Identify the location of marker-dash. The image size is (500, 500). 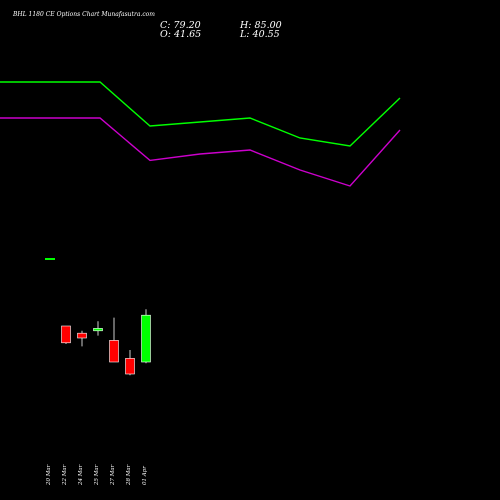
(50, 259).